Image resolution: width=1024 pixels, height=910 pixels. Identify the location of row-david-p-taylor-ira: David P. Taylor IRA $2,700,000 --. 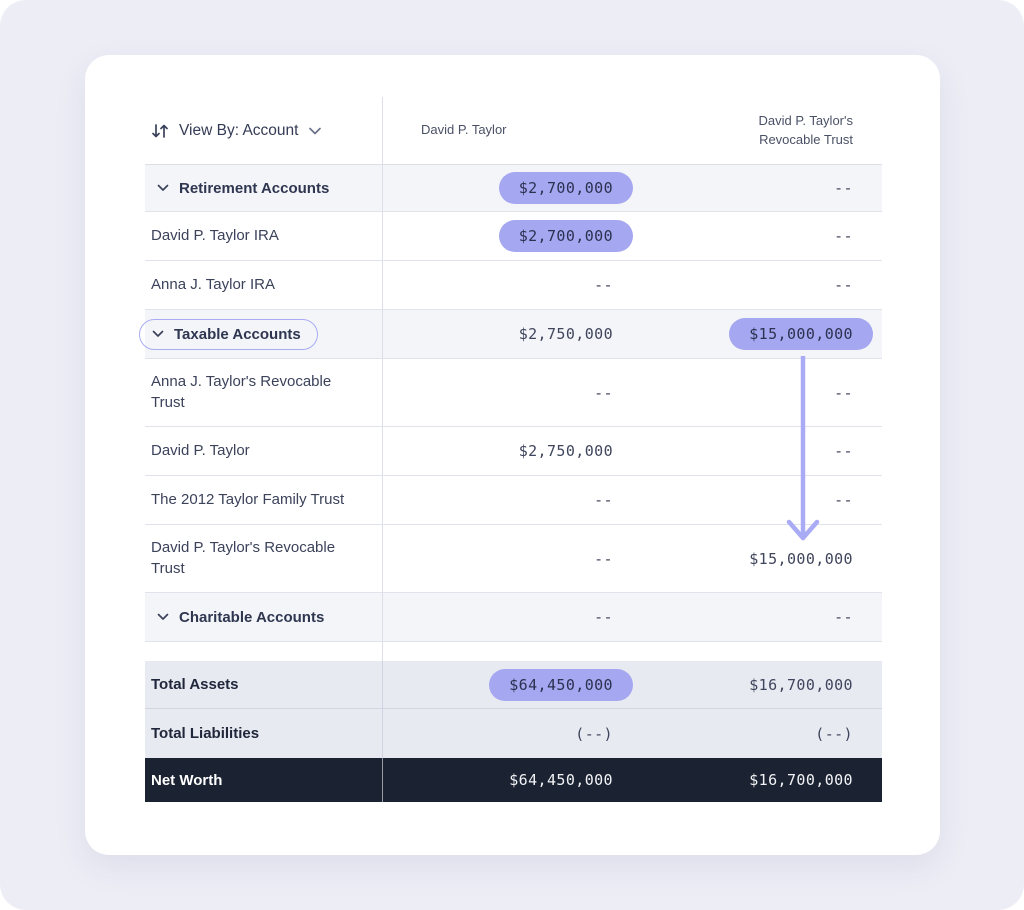
(513, 236).